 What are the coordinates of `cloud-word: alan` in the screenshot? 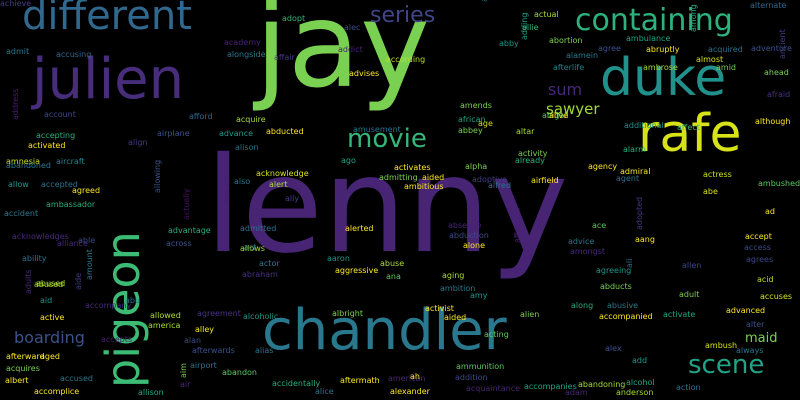 It's located at (193, 340).